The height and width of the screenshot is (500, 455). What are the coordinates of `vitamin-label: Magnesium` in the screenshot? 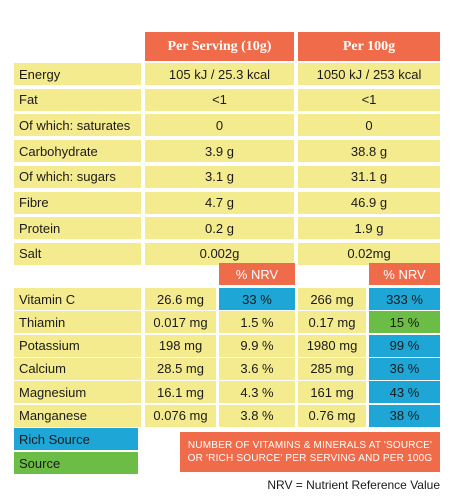 It's located at (77, 392).